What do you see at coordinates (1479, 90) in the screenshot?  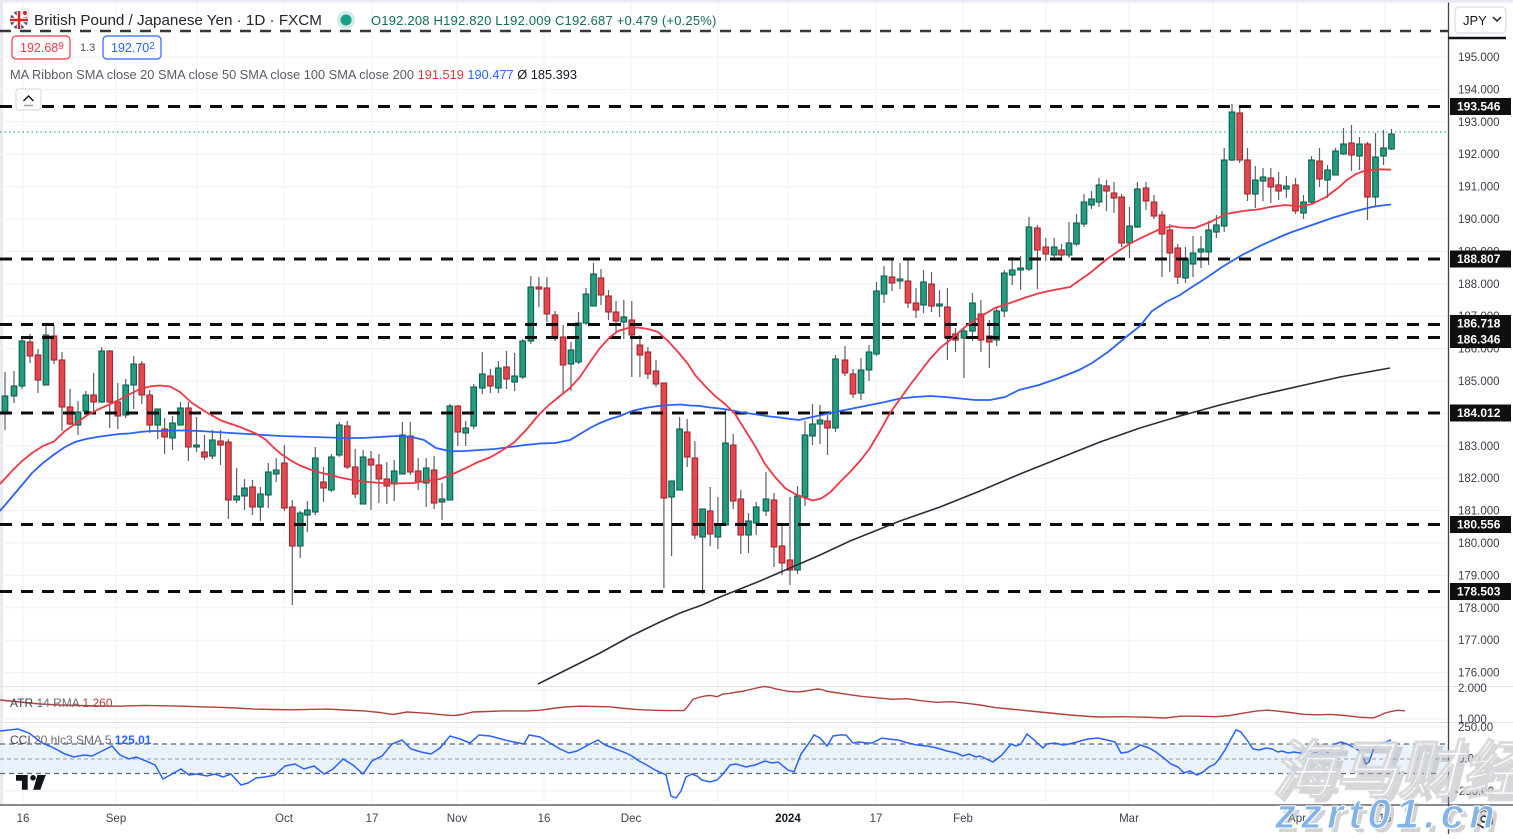 I see `svg-text: 194.000` at bounding box center [1479, 90].